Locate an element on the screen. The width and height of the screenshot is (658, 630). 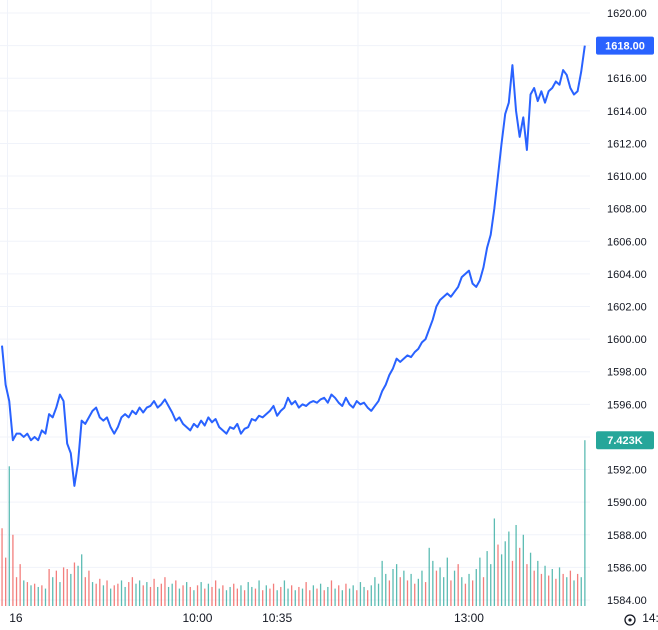
y-tick-label: 1604.00 is located at coordinates (627, 275).